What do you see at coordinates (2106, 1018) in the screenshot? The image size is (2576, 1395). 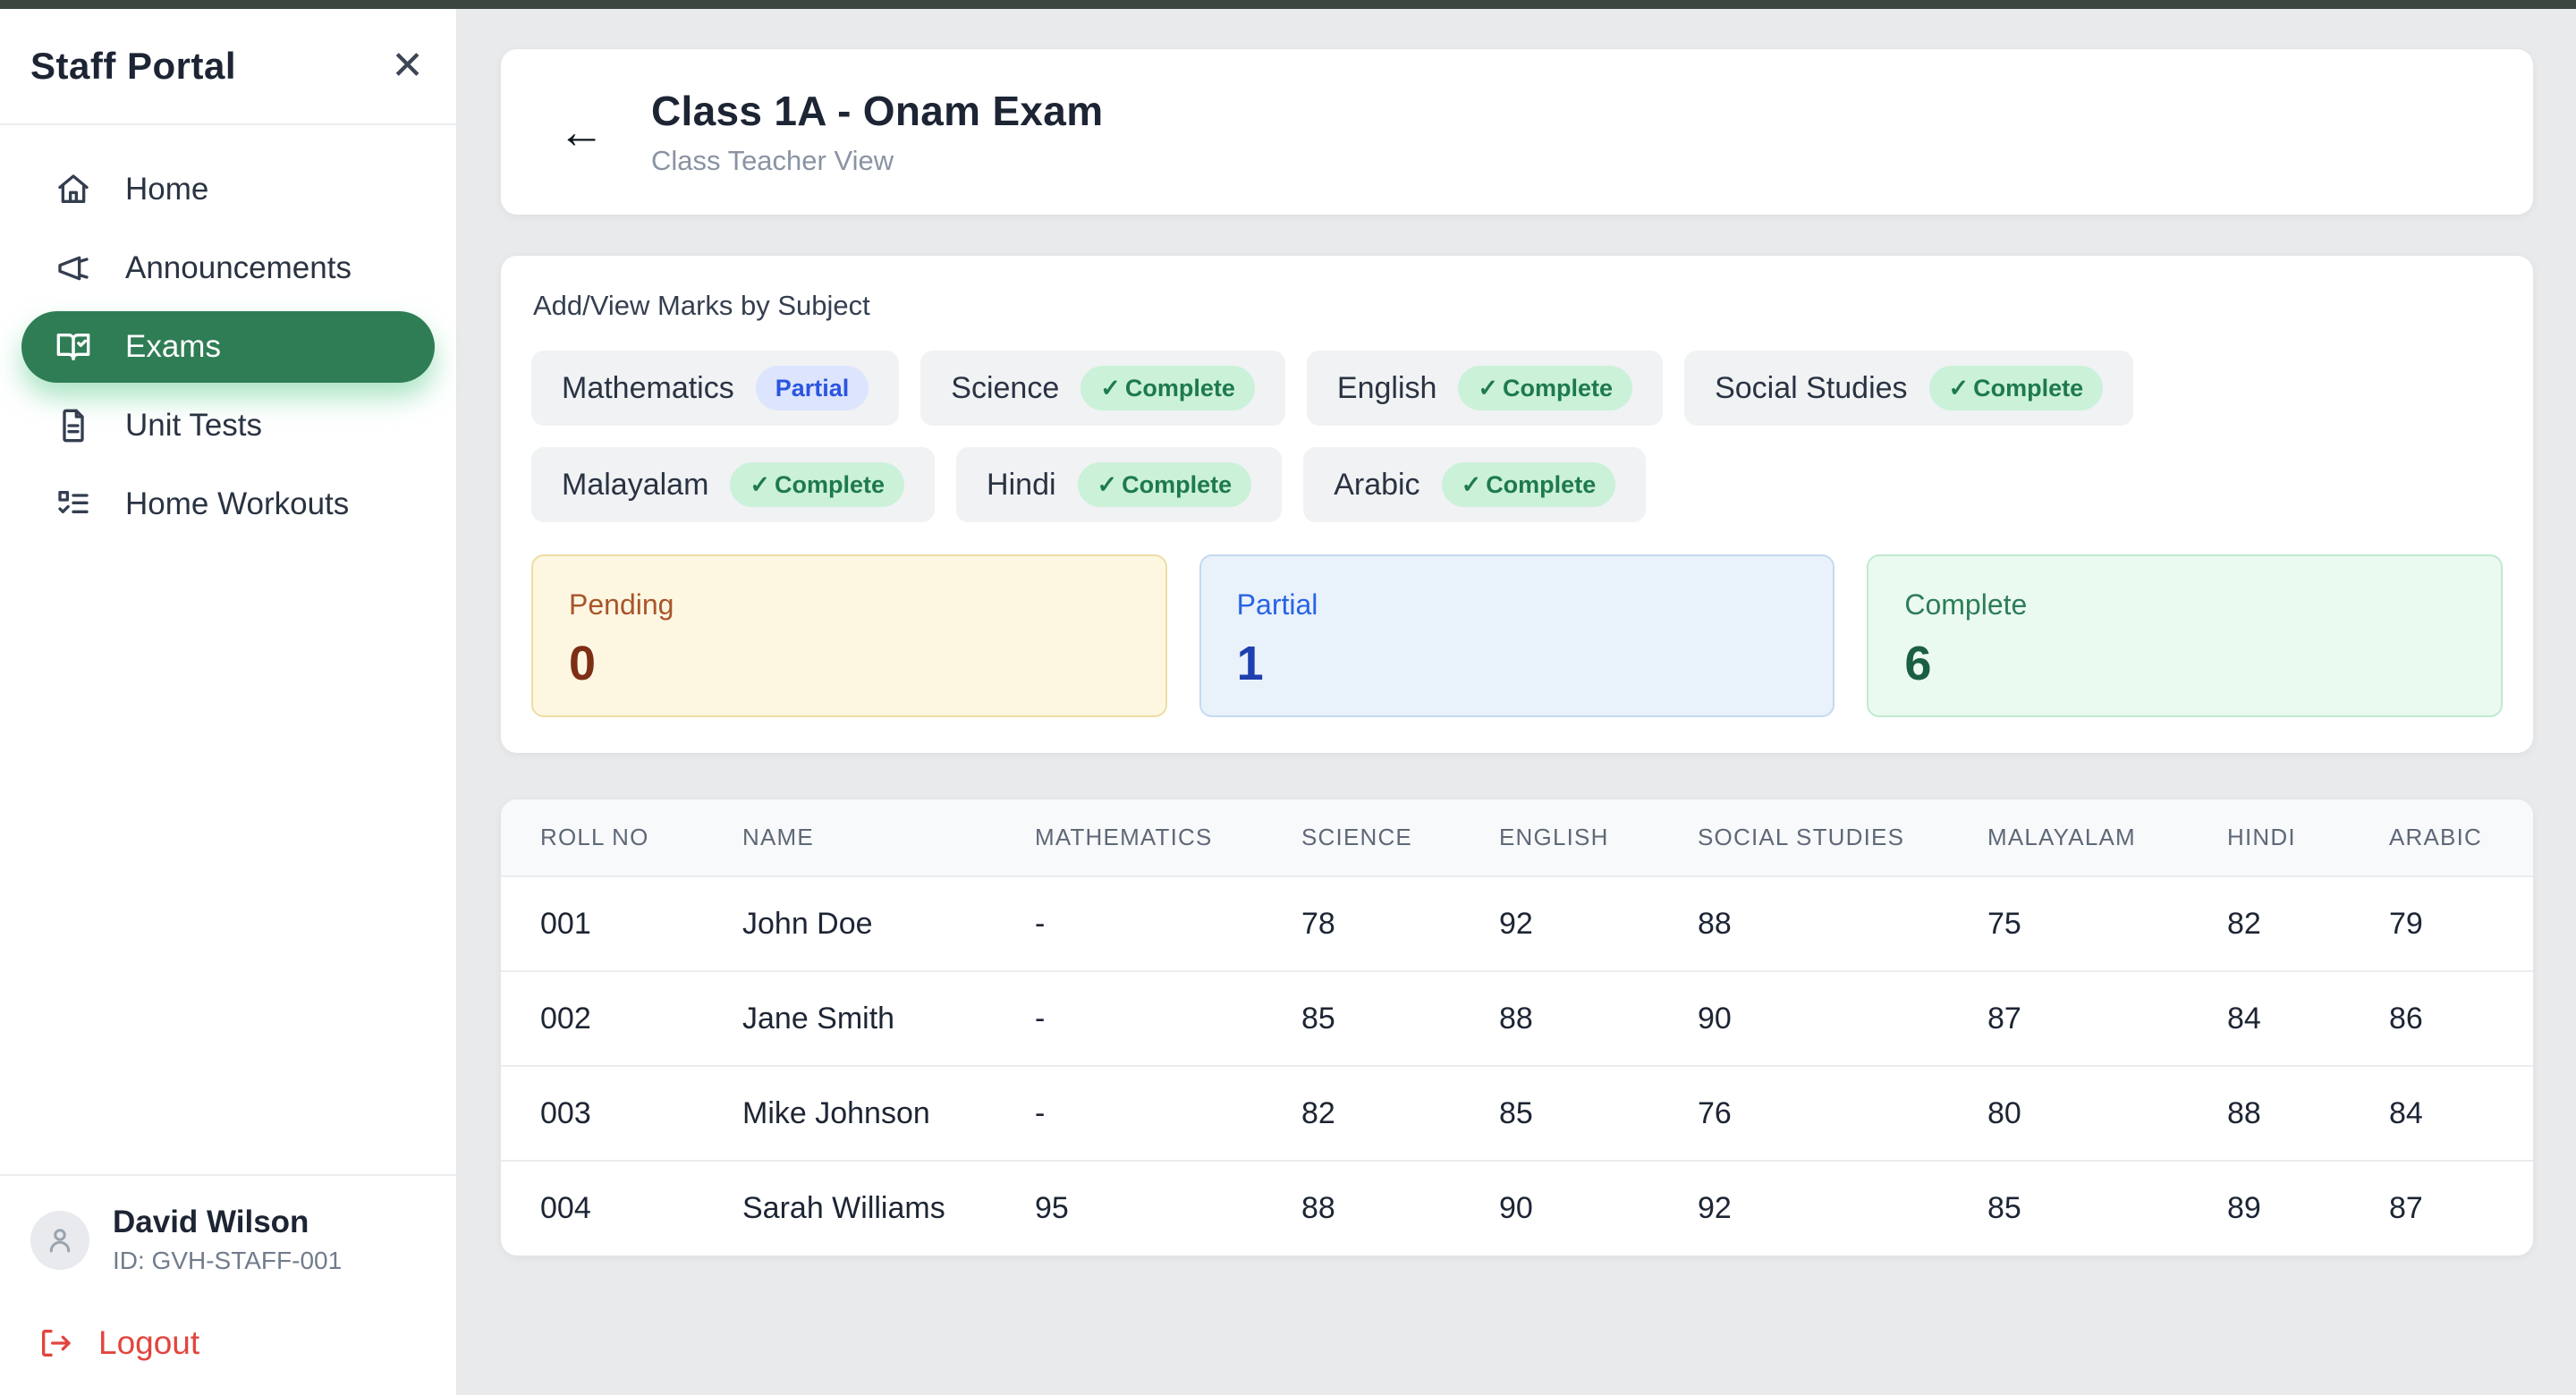 I see `cell-mark: 87` at bounding box center [2106, 1018].